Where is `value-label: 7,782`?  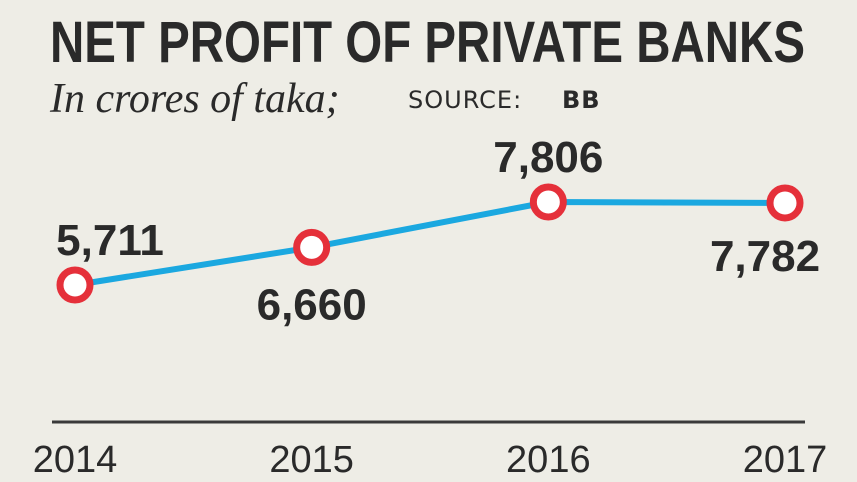
value-label: 7,782 is located at coordinates (765, 256).